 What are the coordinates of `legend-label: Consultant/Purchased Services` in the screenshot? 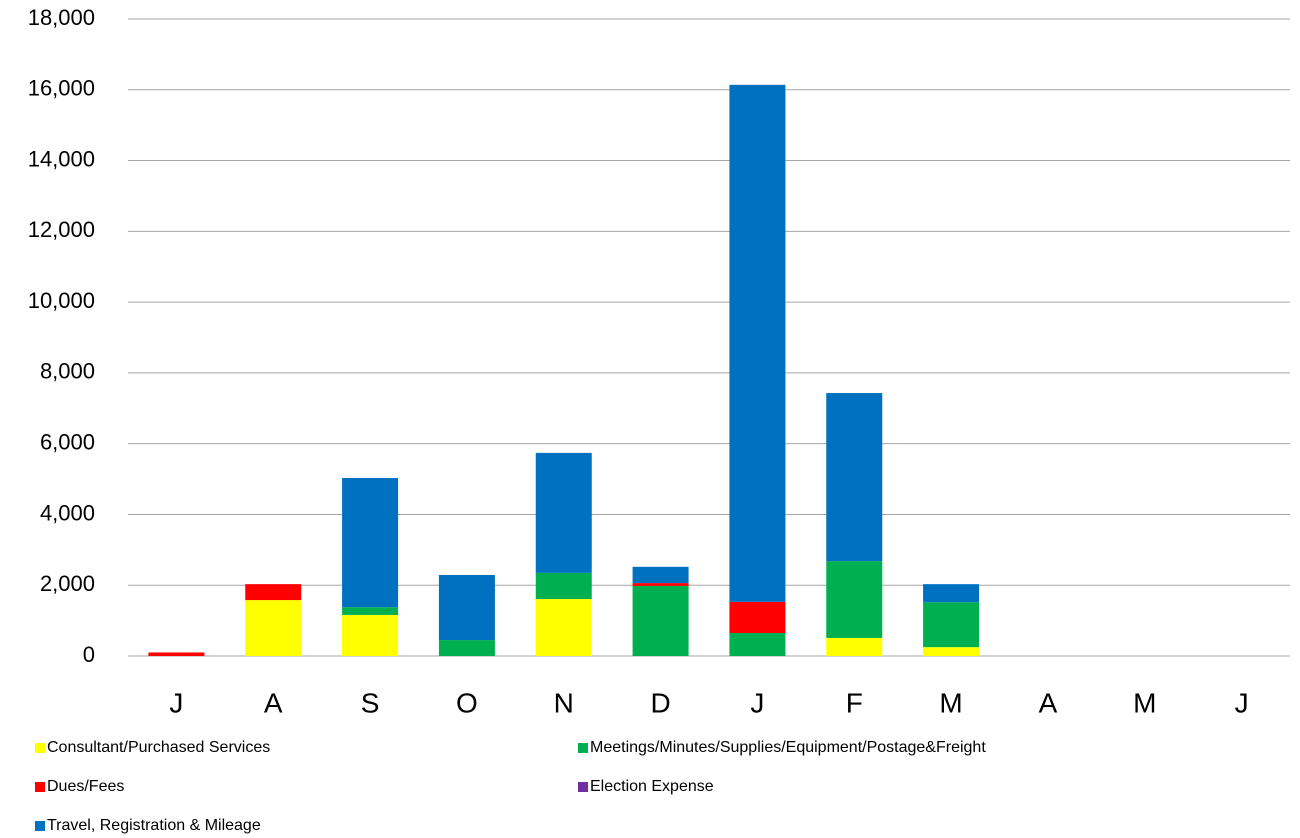 It's located at (158, 747).